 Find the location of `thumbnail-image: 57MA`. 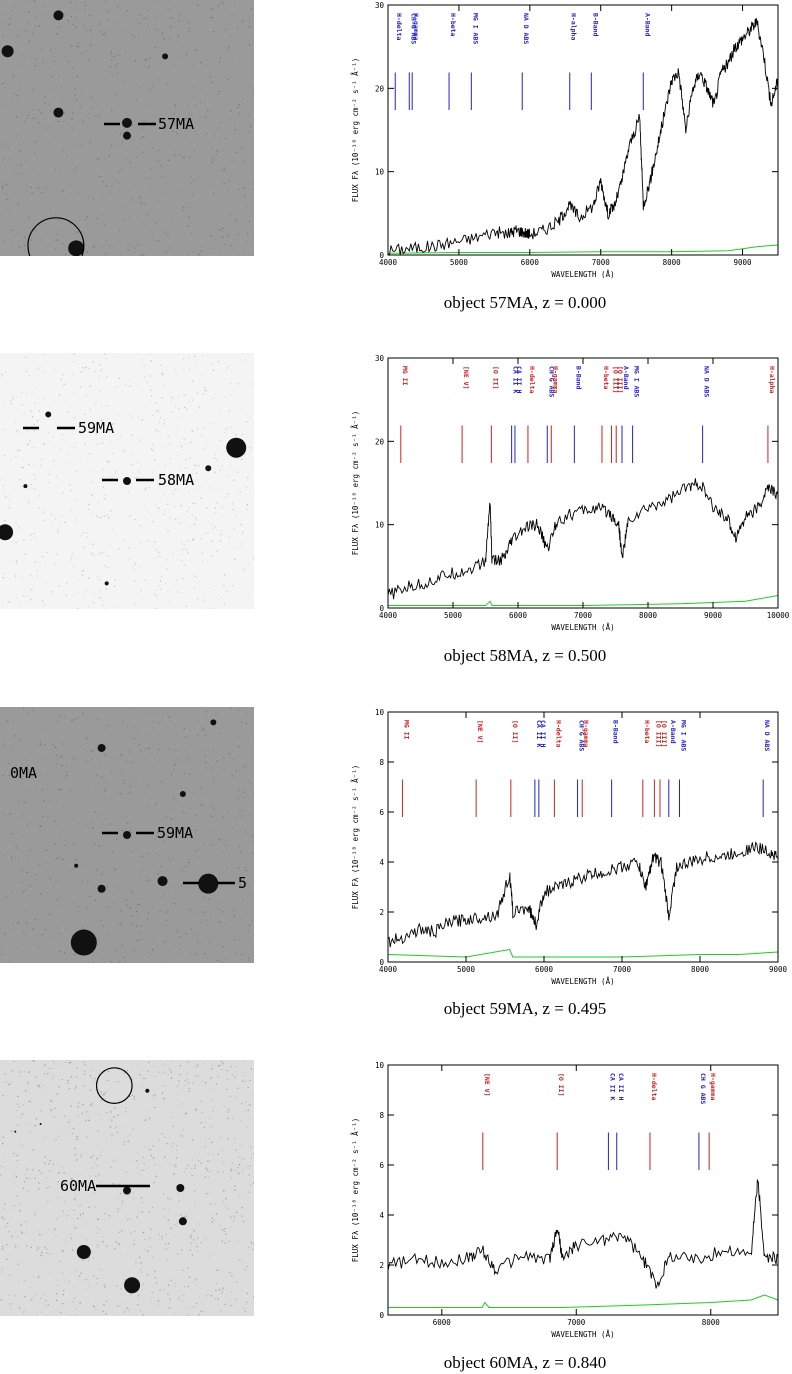

thumbnail-image: 57MA is located at coordinates (127, 128).